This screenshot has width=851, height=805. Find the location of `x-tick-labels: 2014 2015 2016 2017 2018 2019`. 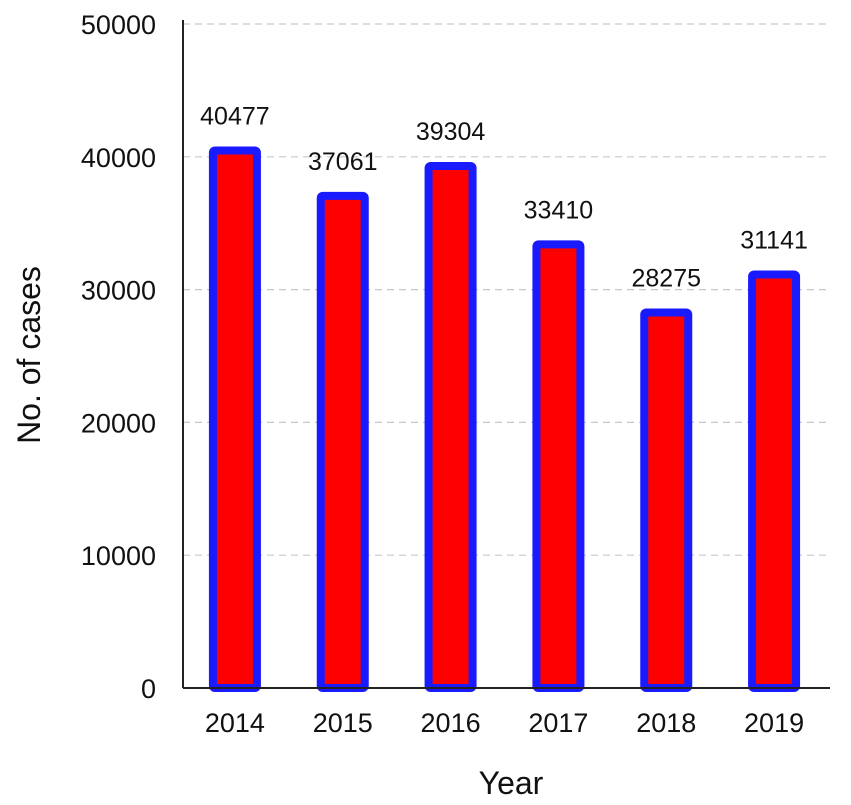

x-tick-labels: 2014 2015 2016 2017 2018 2019 is located at coordinates (504, 723).